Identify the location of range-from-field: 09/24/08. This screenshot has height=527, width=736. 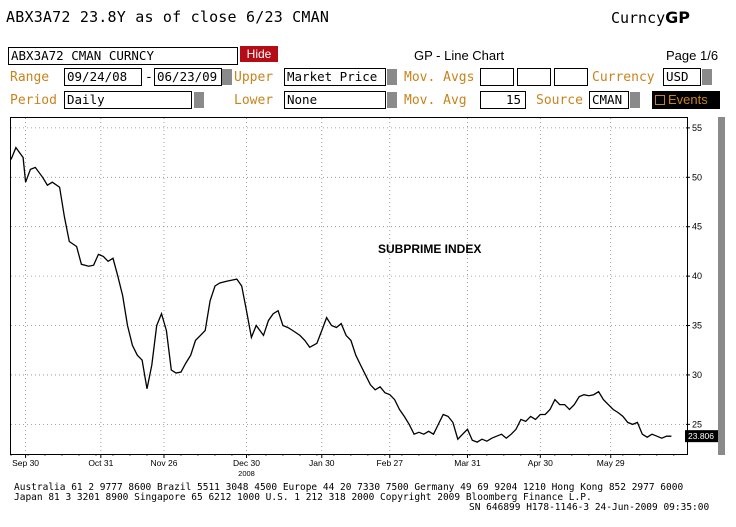
(103, 77).